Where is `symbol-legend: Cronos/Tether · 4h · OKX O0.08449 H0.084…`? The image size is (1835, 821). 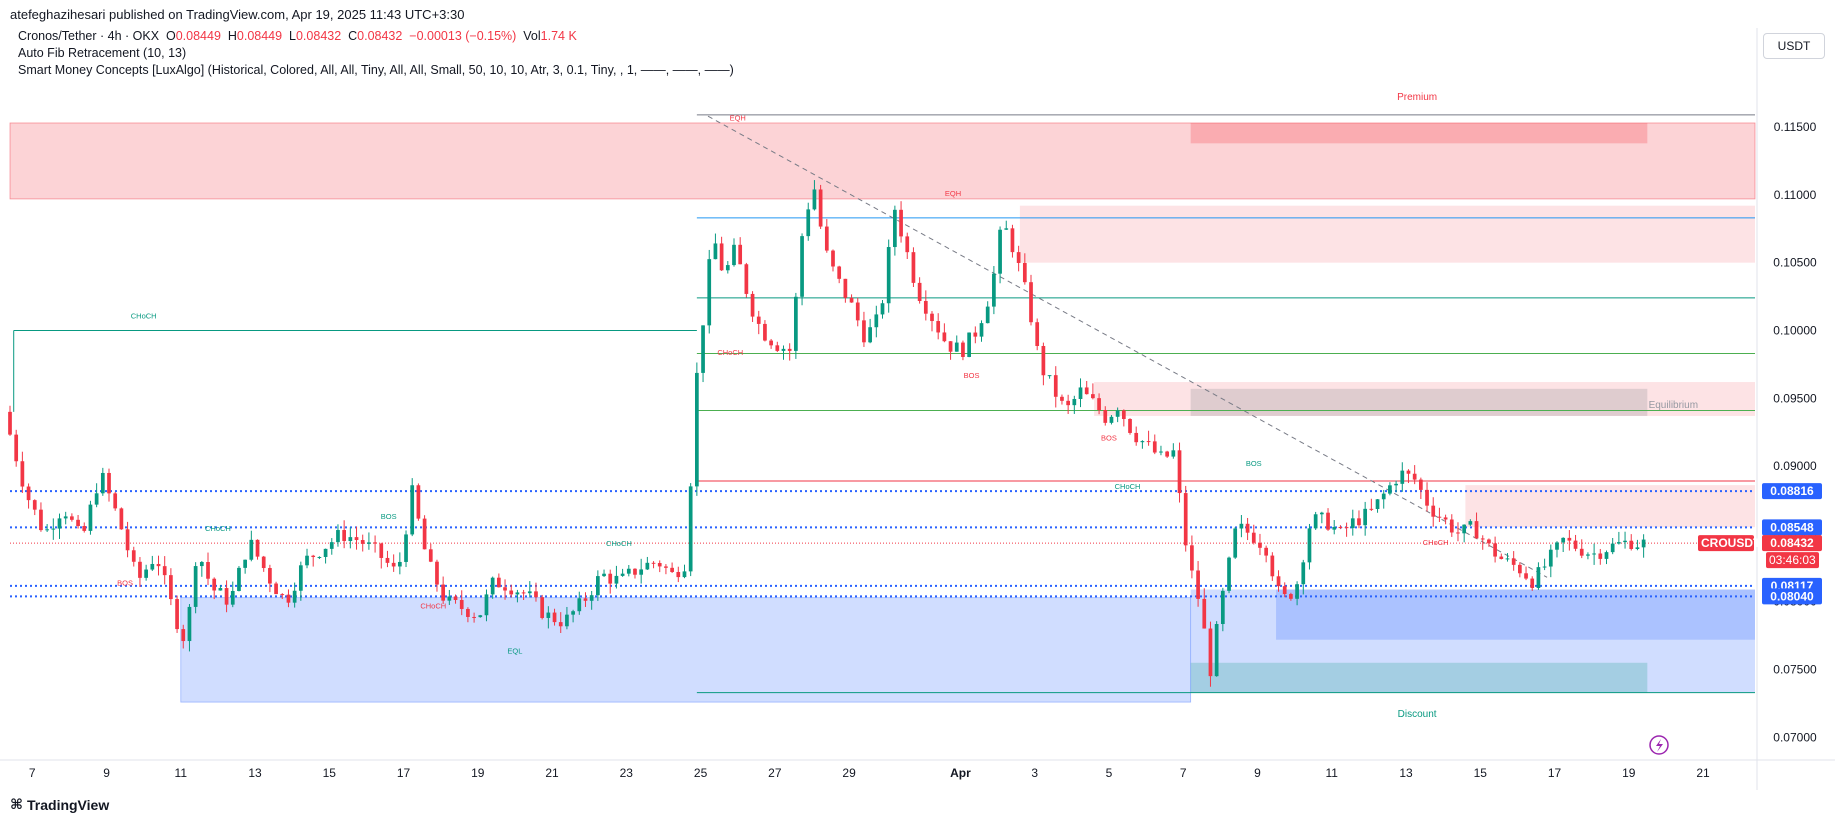
symbol-legend: Cronos/Tether · 4h · OKX O0.08449 H0.084… is located at coordinates (297, 36).